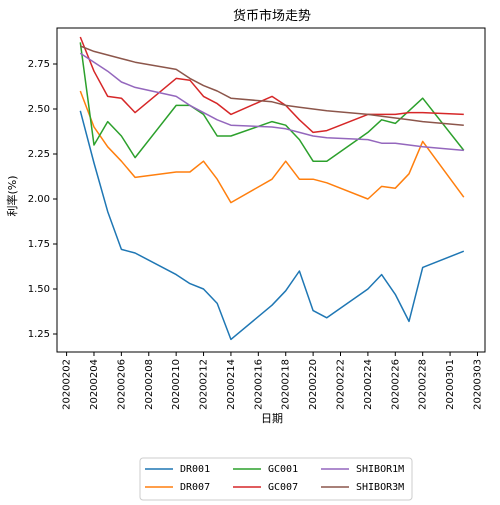 This screenshot has height=505, width=500. What do you see at coordinates (286, 384) in the screenshot?
I see `x-tick-label: 20200218` at bounding box center [286, 384].